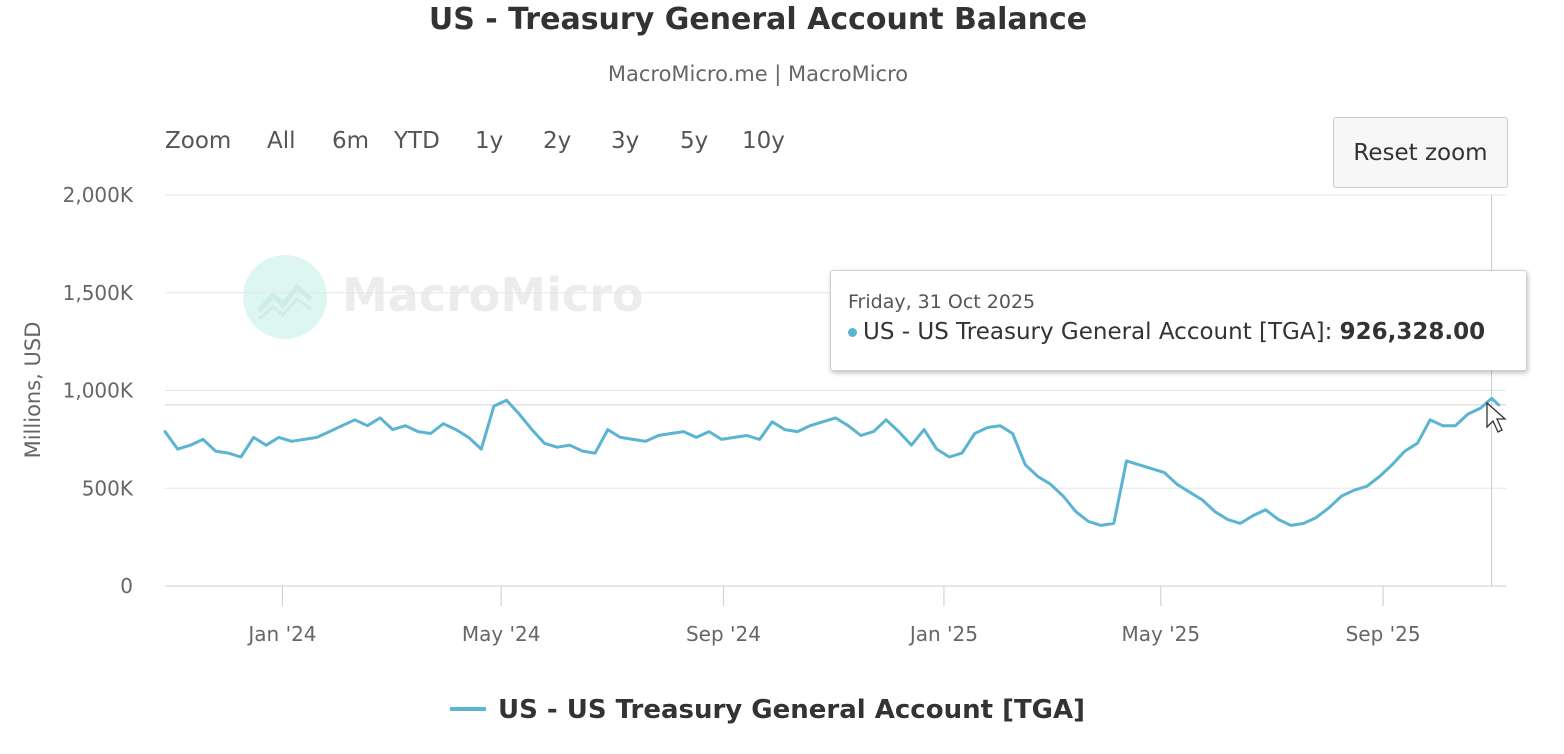 This screenshot has height=754, width=1564. Describe the element at coordinates (763, 141) in the screenshot. I see `range-button-10y: 10y` at that location.